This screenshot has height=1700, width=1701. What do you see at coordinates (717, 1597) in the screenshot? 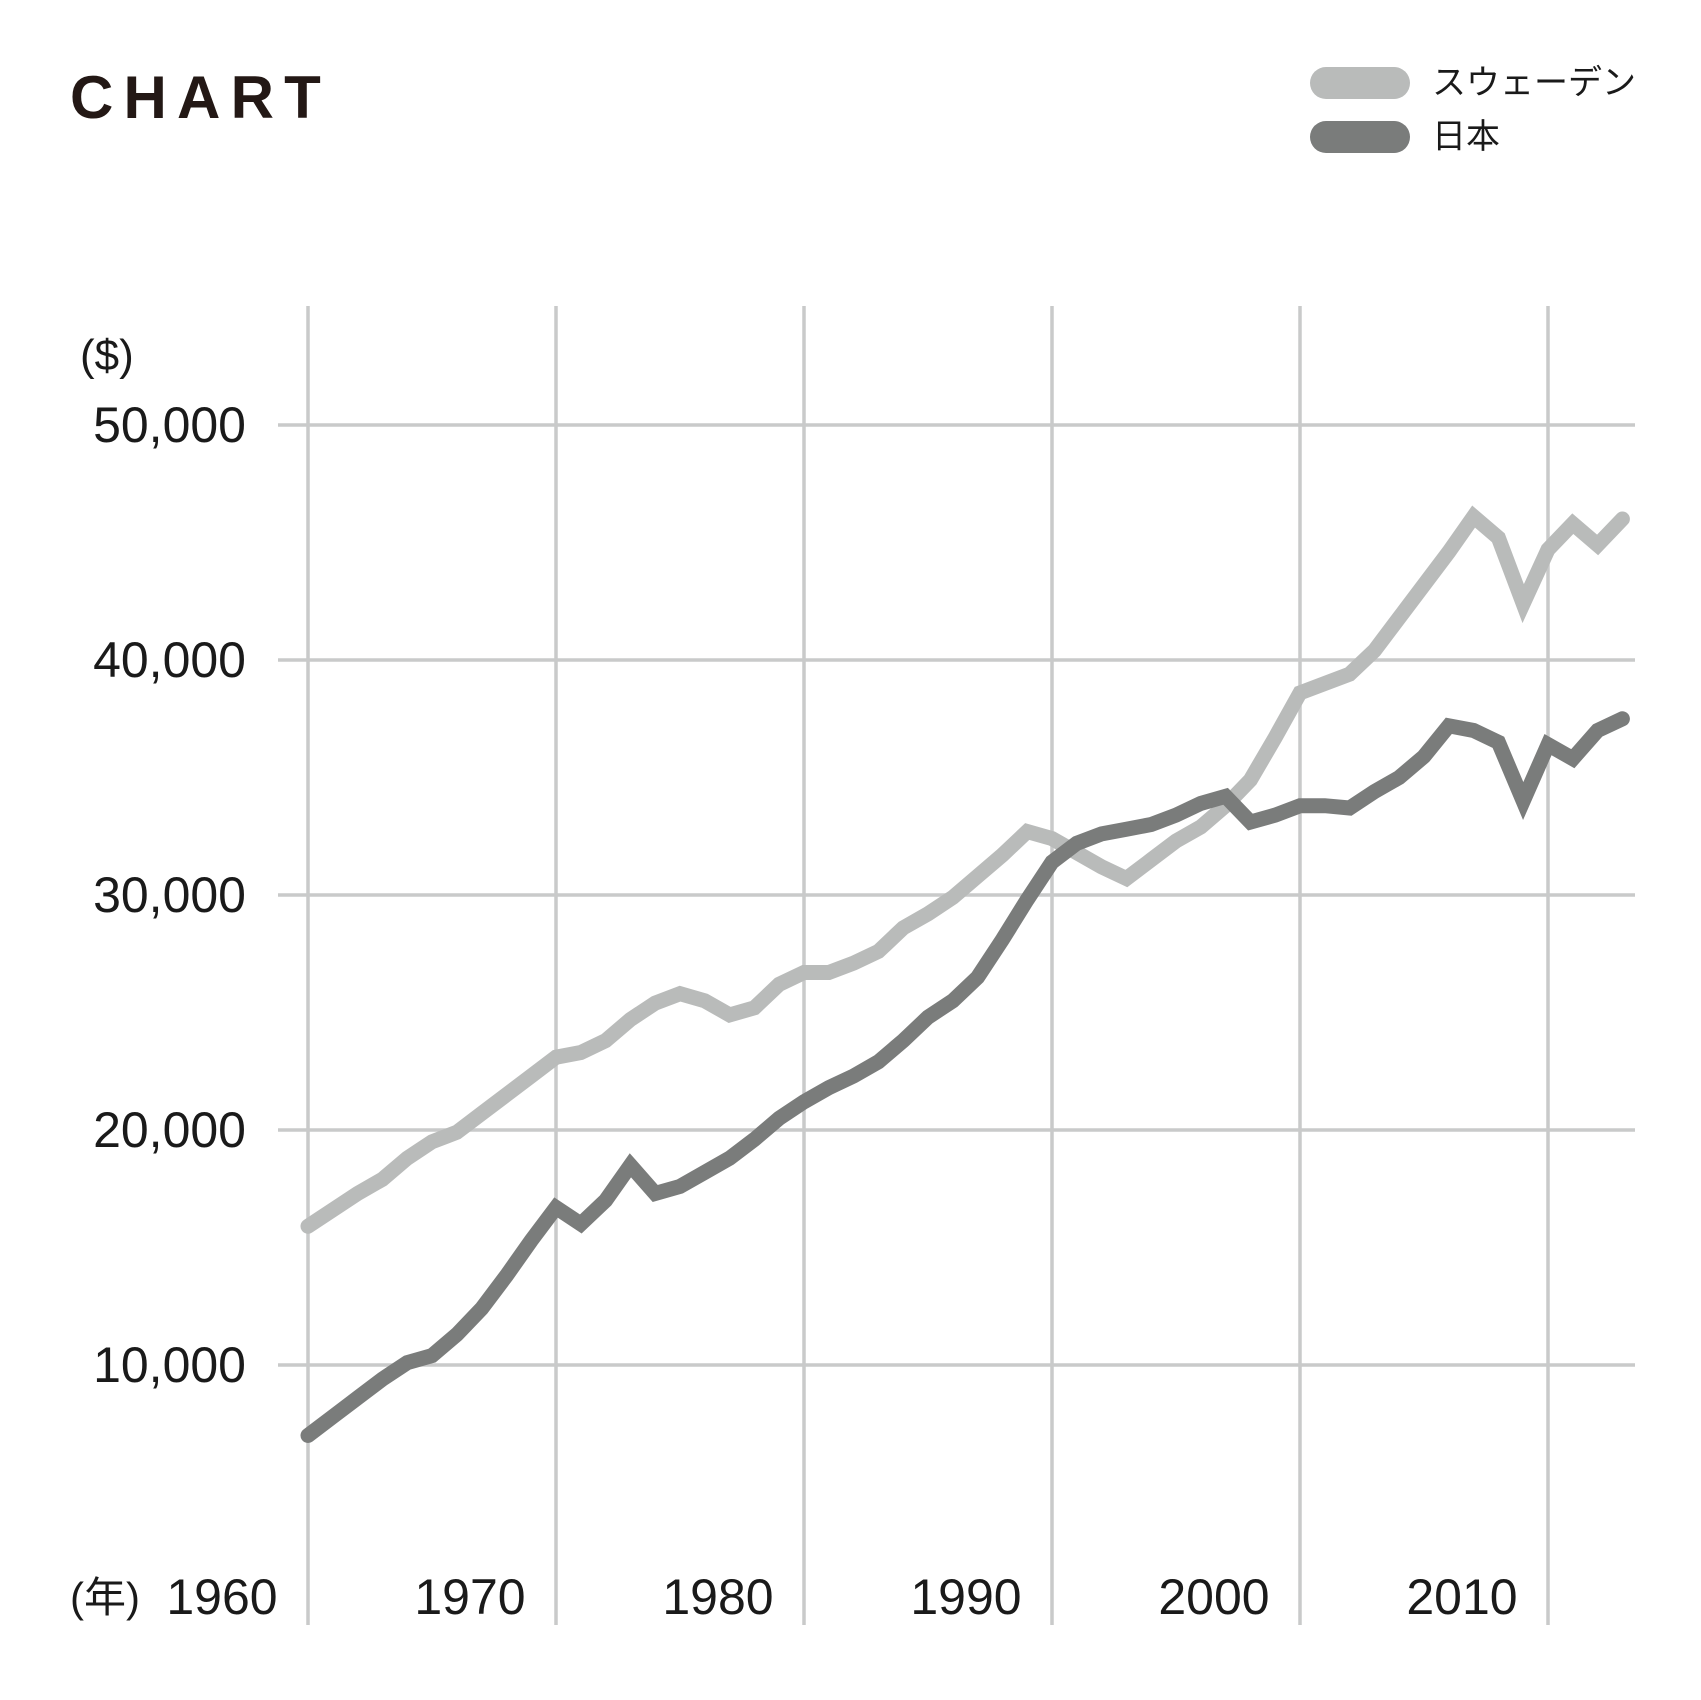
I see `x-tick-label-1980: 1980` at bounding box center [717, 1597].